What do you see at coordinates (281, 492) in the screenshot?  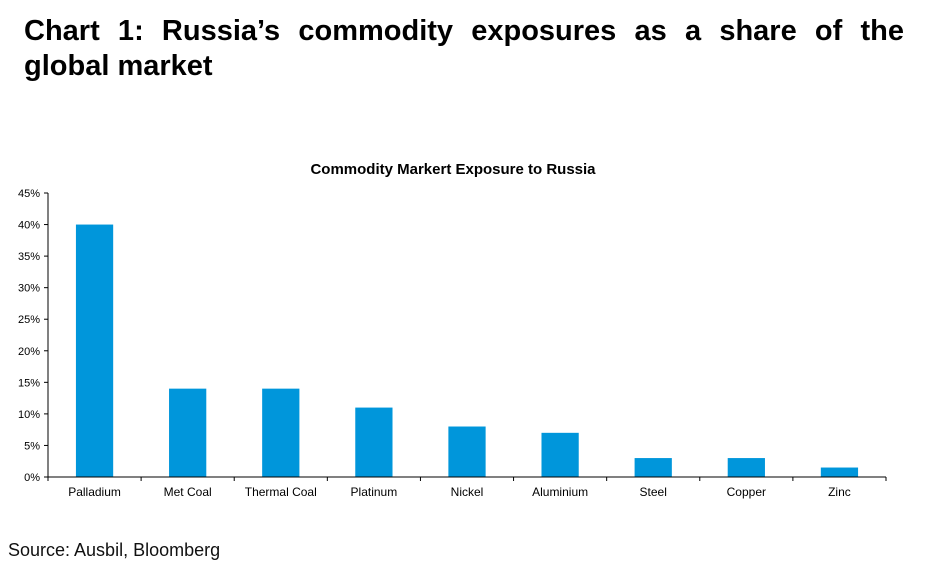 I see `x-tick-label: Thermal Coal` at bounding box center [281, 492].